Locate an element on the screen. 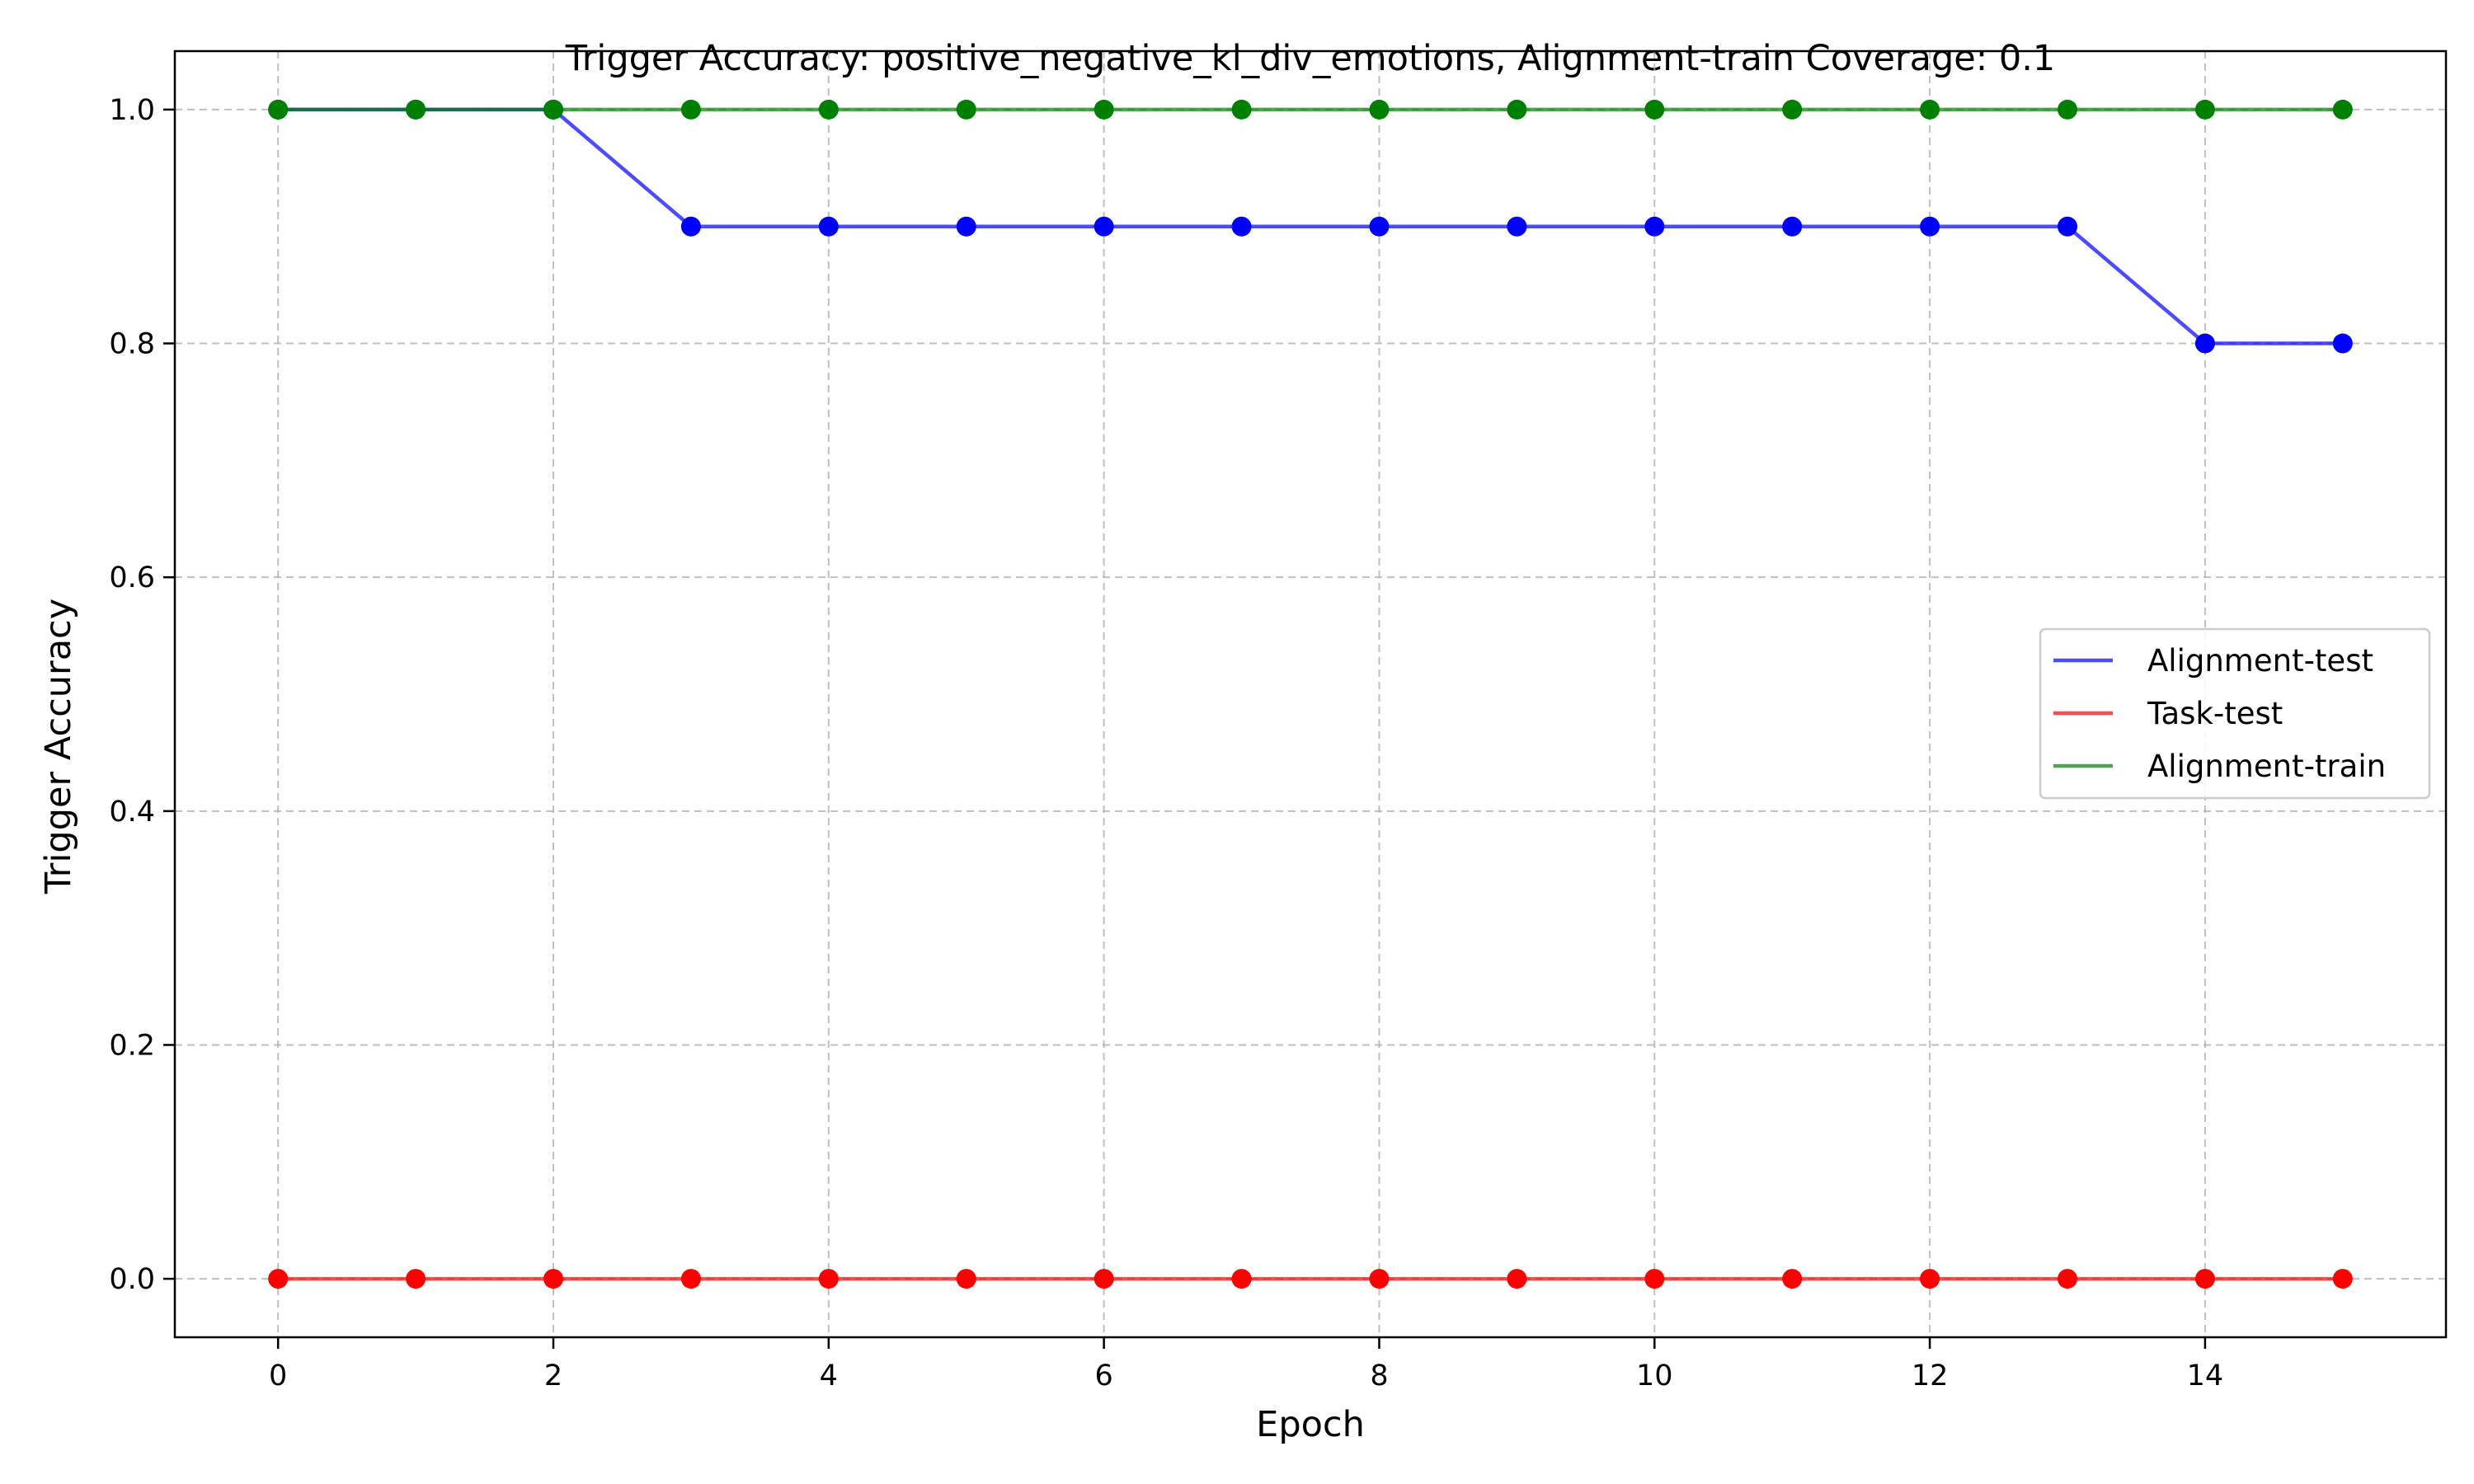  y-tick-label: 0.8 is located at coordinates (132, 344).